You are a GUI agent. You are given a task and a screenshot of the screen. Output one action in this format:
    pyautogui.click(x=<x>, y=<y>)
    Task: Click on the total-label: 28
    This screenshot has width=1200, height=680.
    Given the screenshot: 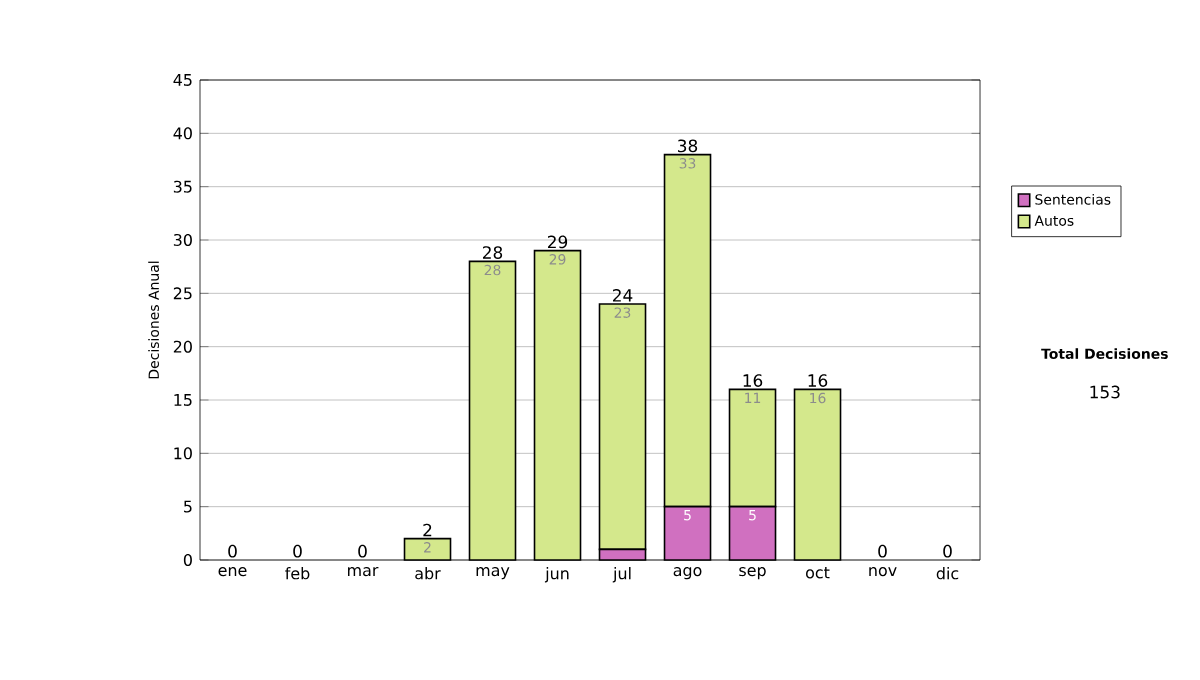 What is the action you would take?
    pyautogui.click(x=492, y=252)
    